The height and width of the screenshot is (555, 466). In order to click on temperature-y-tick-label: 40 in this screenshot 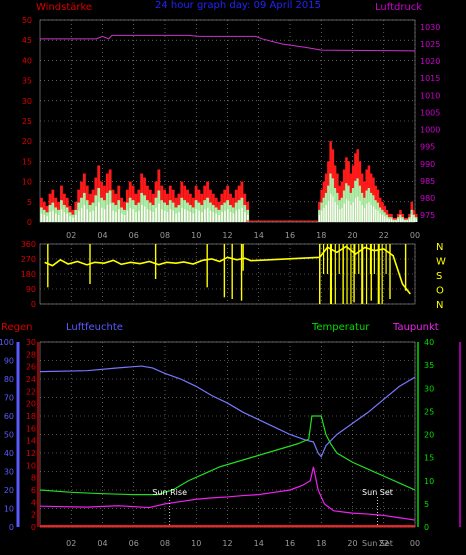, I will do `click(429, 342)`.